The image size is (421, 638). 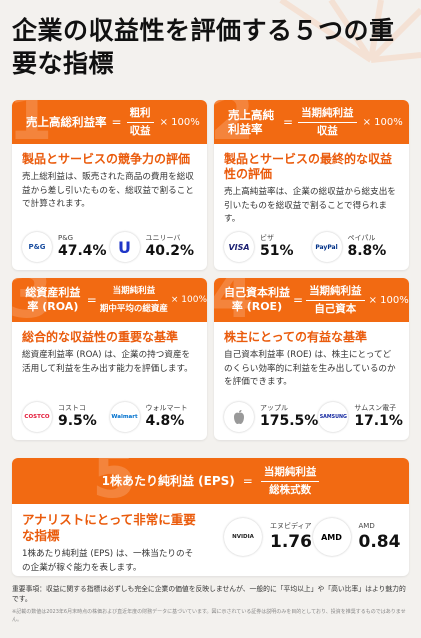 I want to click on page-title: 企業の収益性を評価する５つの重要な指標, so click(x=203, y=47).